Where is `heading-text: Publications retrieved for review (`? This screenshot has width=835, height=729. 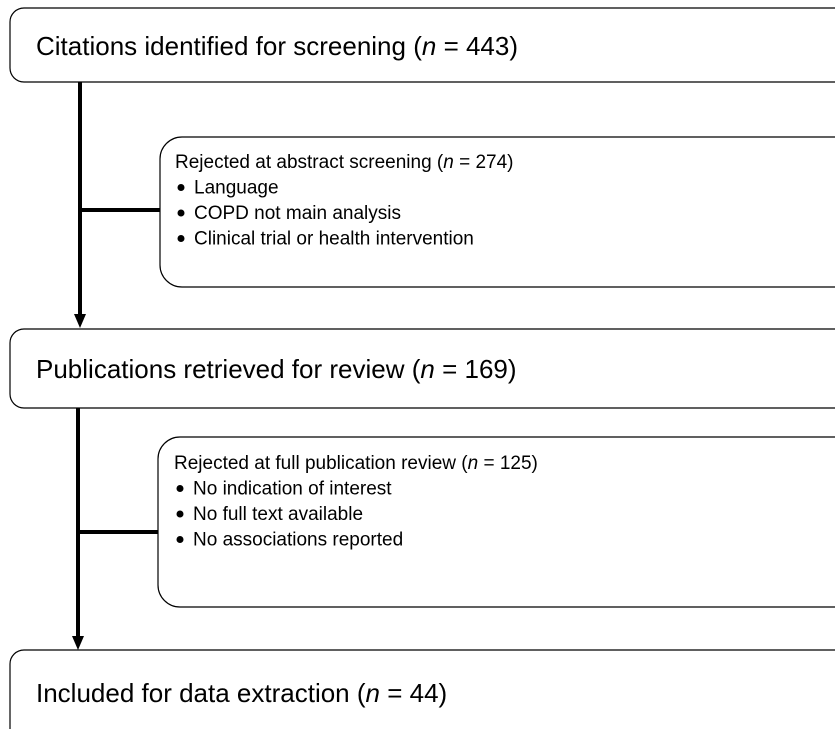 heading-text: Publications retrieved for review ( is located at coordinates (228, 369).